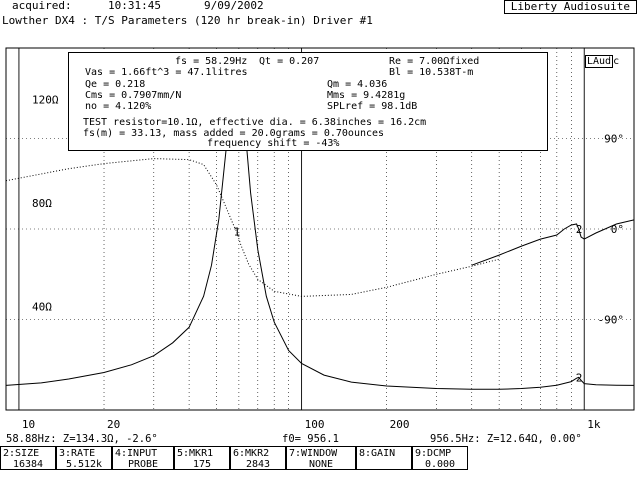  I want to click on fkey-dcmp: 9:DCMP 0.000, so click(440, 458).